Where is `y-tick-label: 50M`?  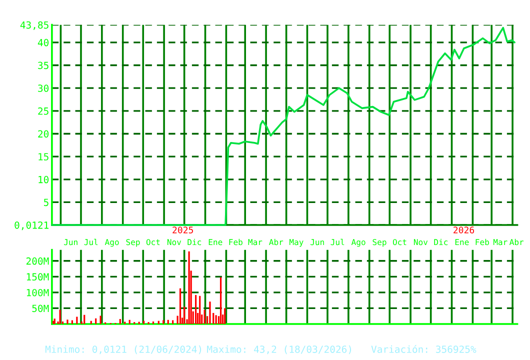
y-tick-label: 50M is located at coordinates (40, 308).